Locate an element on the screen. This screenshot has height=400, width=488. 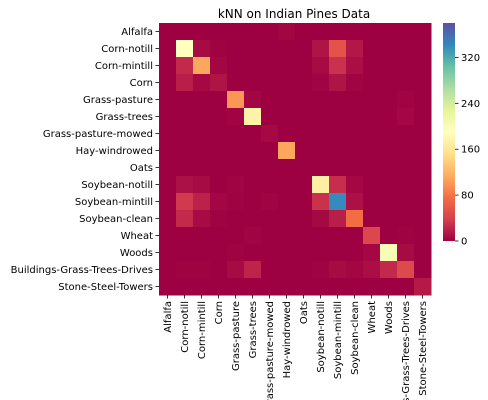
x-tick-label: Soybean-mintill is located at coordinates (338, 340).